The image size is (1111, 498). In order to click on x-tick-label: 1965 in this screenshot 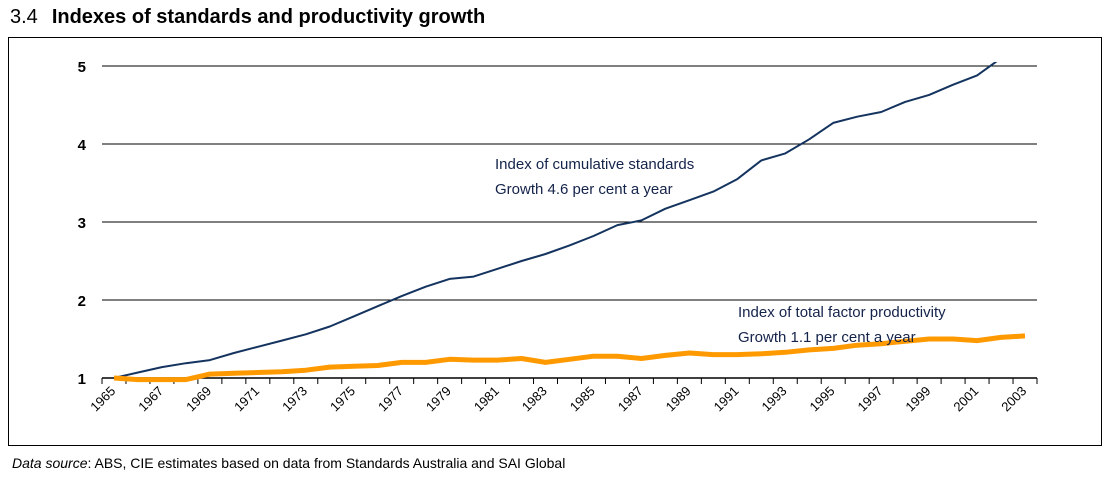, I will do `click(102, 398)`.